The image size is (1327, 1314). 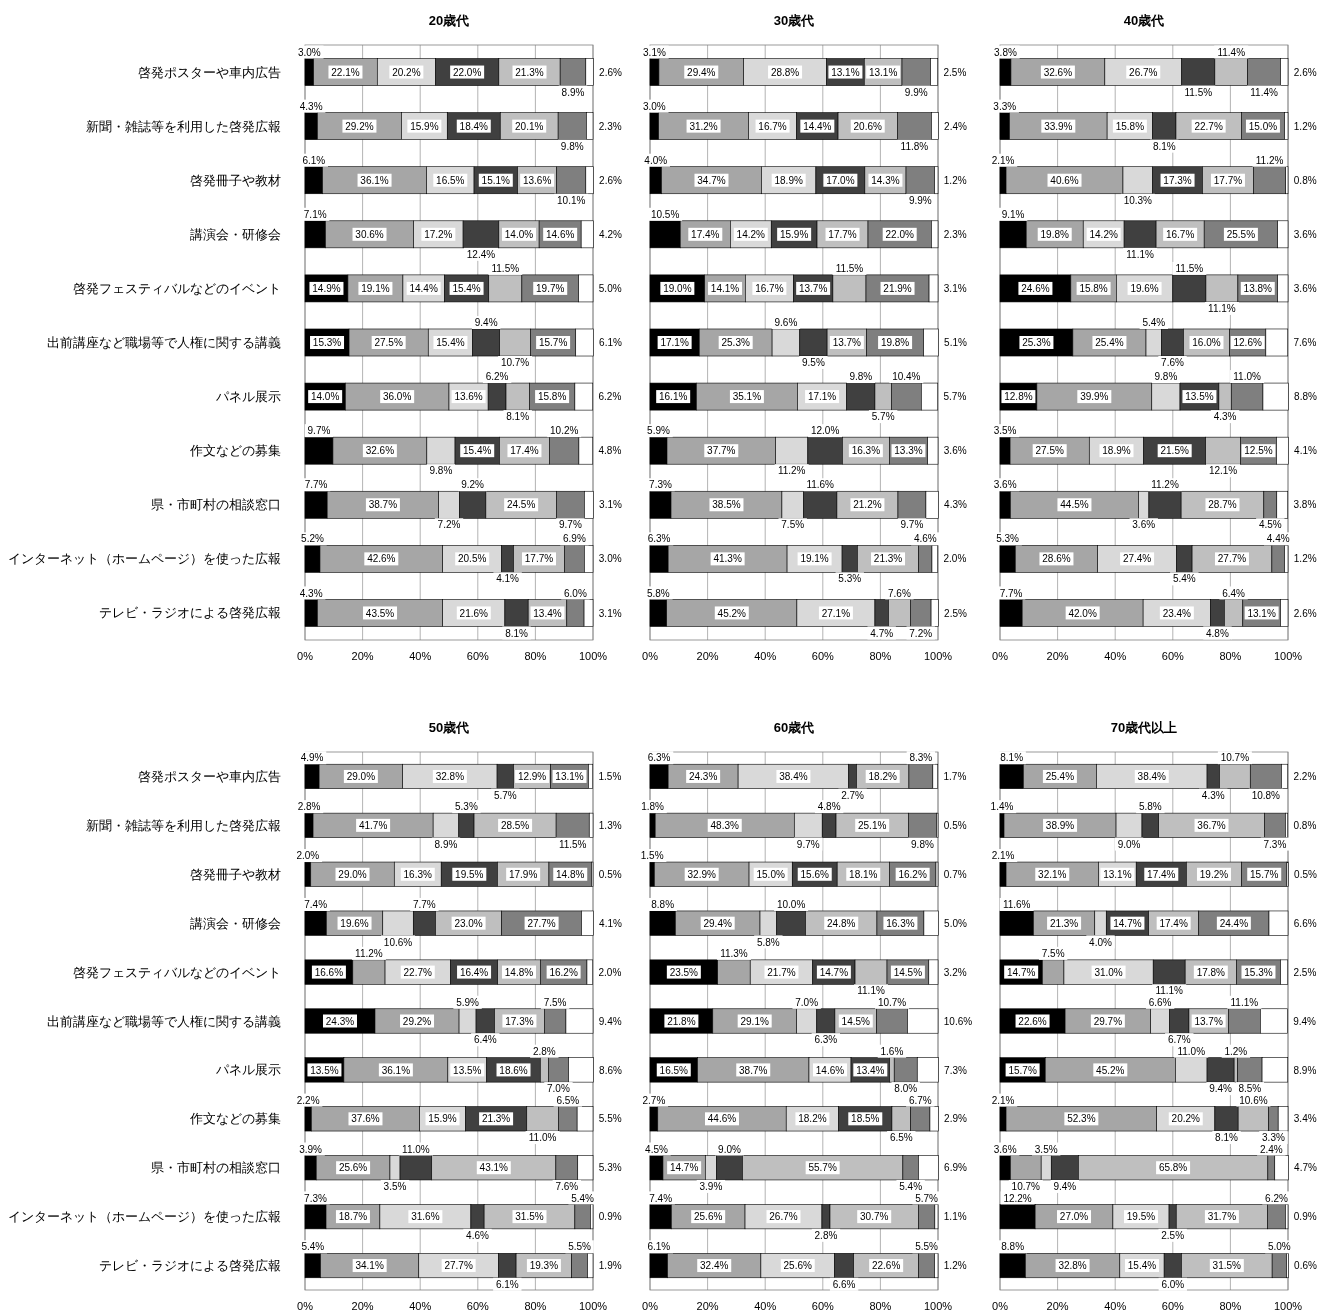 I want to click on data-label: 19.3%, so click(x=544, y=1266).